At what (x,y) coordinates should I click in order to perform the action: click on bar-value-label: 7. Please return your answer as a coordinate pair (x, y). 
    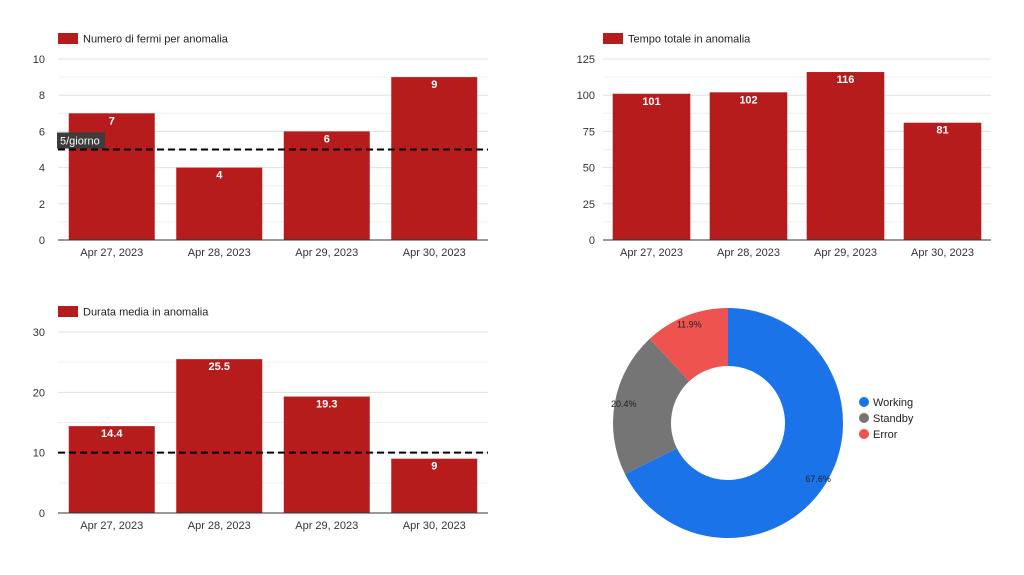
    Looking at the image, I should click on (112, 121).